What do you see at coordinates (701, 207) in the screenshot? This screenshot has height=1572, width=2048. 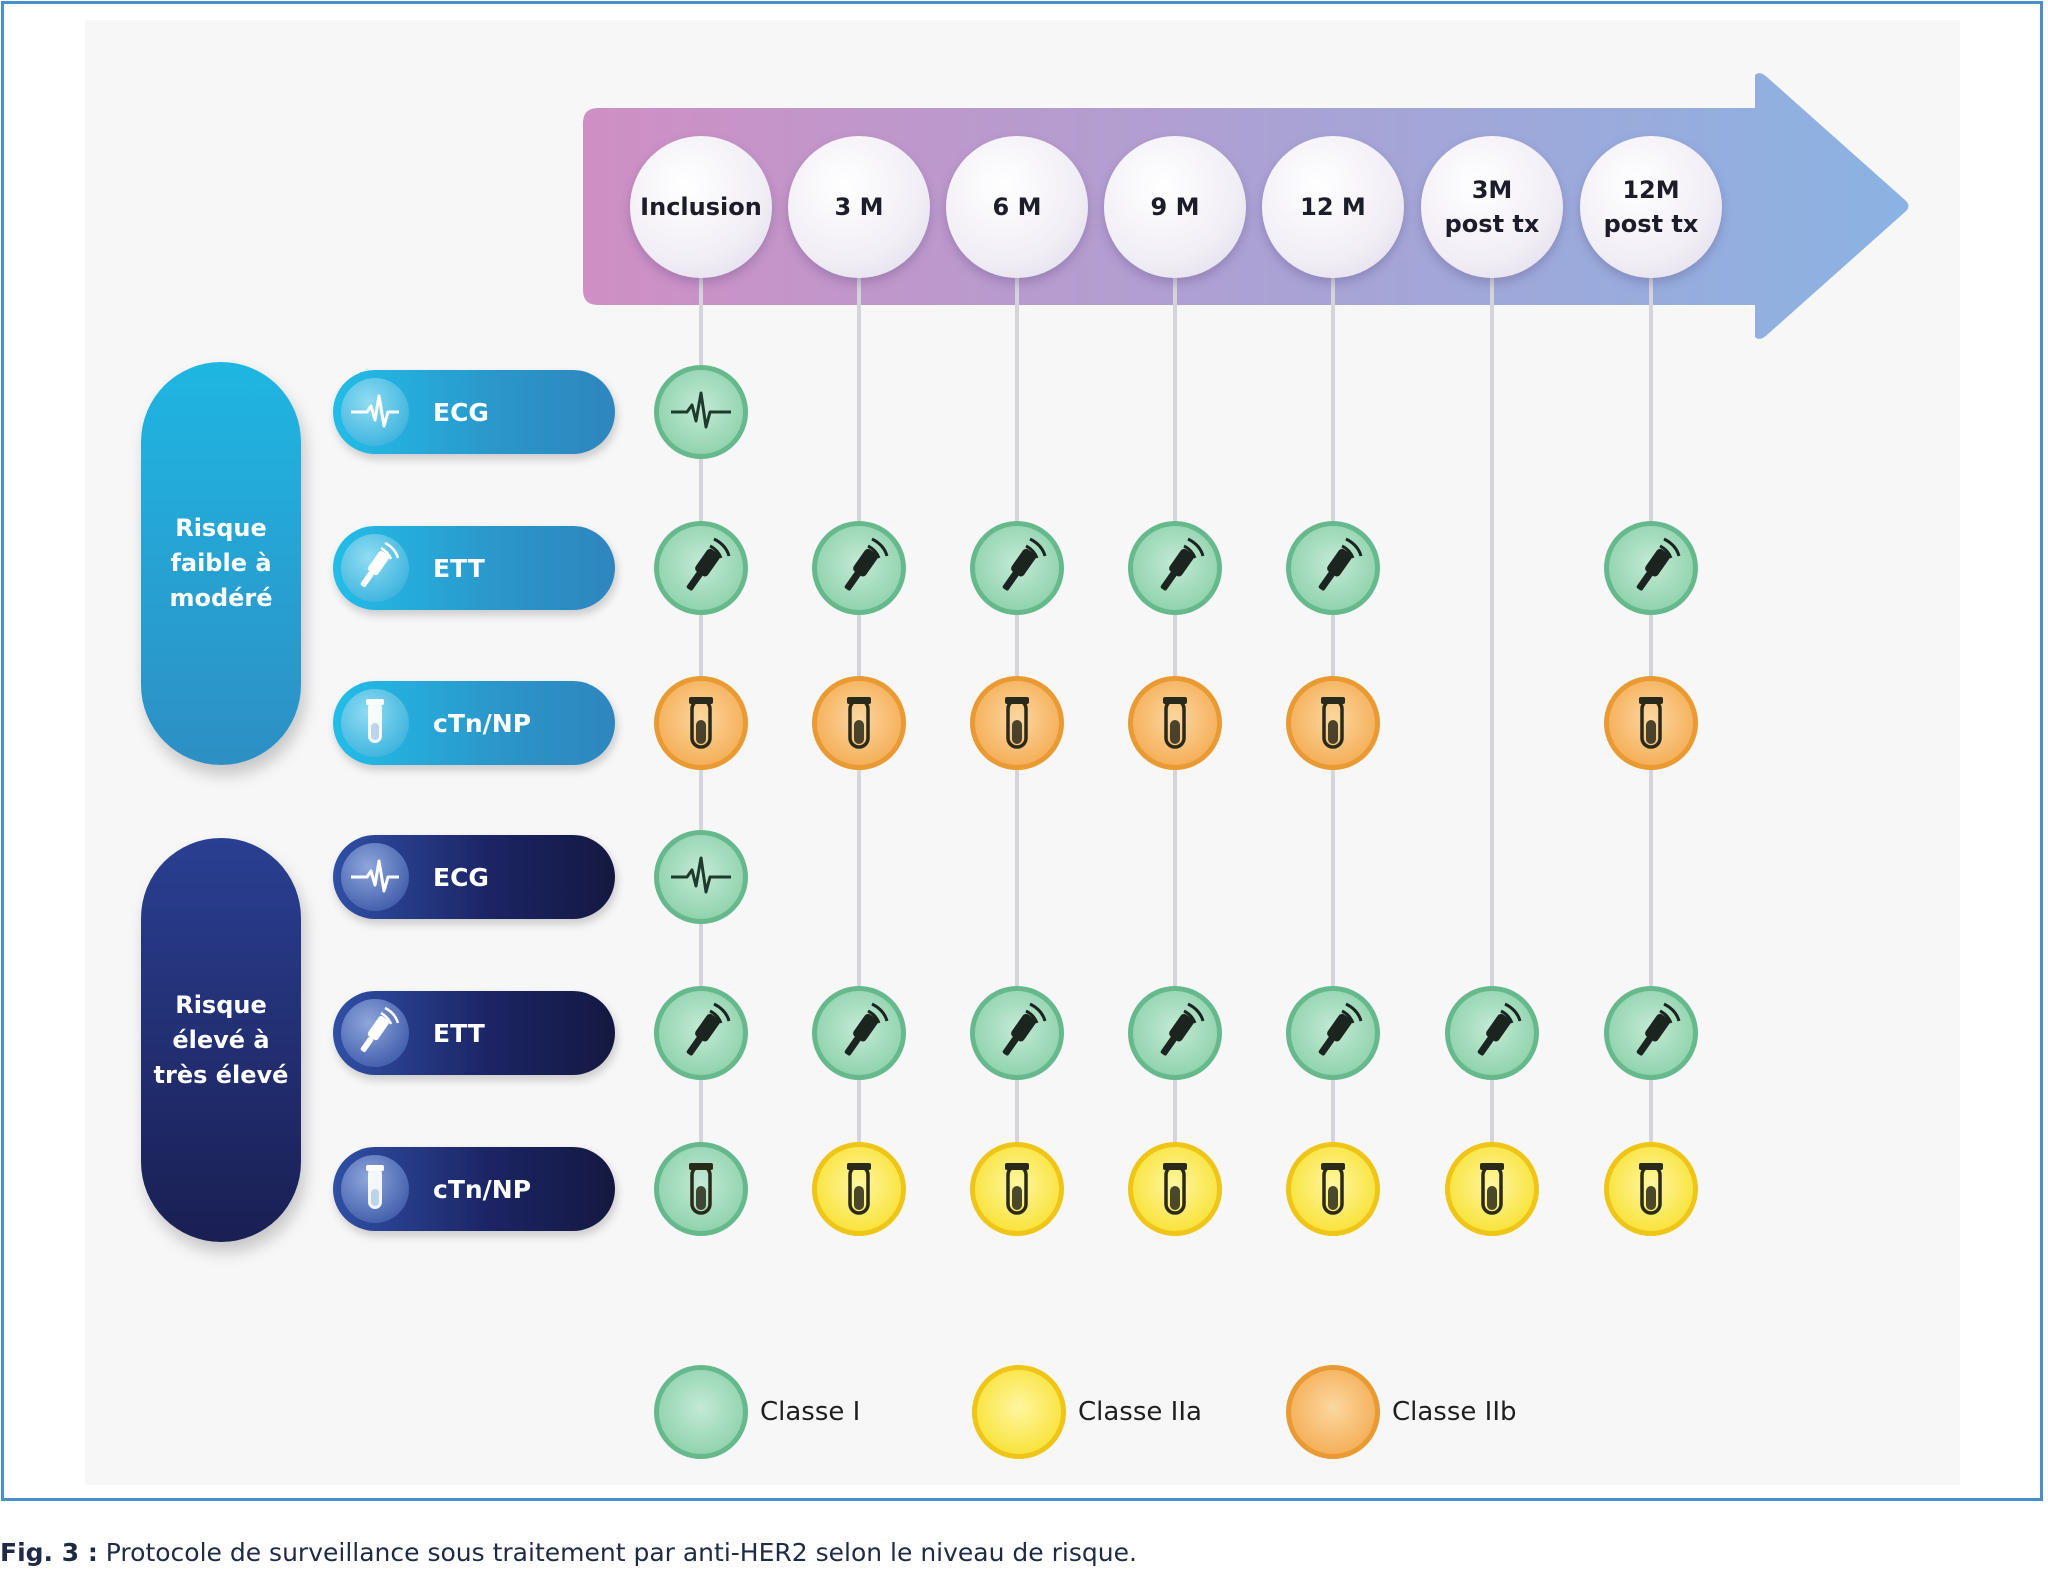 I see `timepoint-label: Inclusion` at bounding box center [701, 207].